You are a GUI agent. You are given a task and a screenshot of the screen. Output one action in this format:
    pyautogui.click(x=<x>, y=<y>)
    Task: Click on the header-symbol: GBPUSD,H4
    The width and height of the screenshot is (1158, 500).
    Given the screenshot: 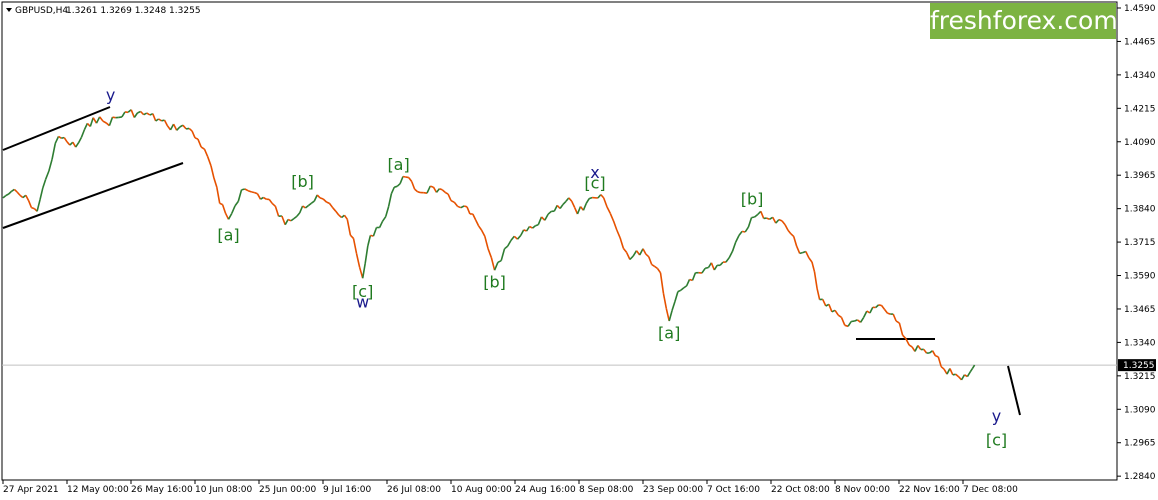 What is the action you would take?
    pyautogui.click(x=41, y=11)
    